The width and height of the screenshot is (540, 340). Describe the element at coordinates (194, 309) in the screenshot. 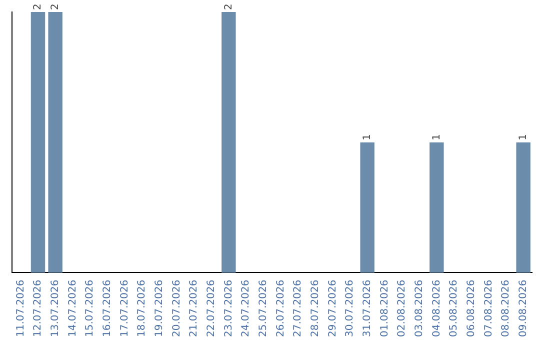

I see `x-tick-label: 21.07.2026` at that location.